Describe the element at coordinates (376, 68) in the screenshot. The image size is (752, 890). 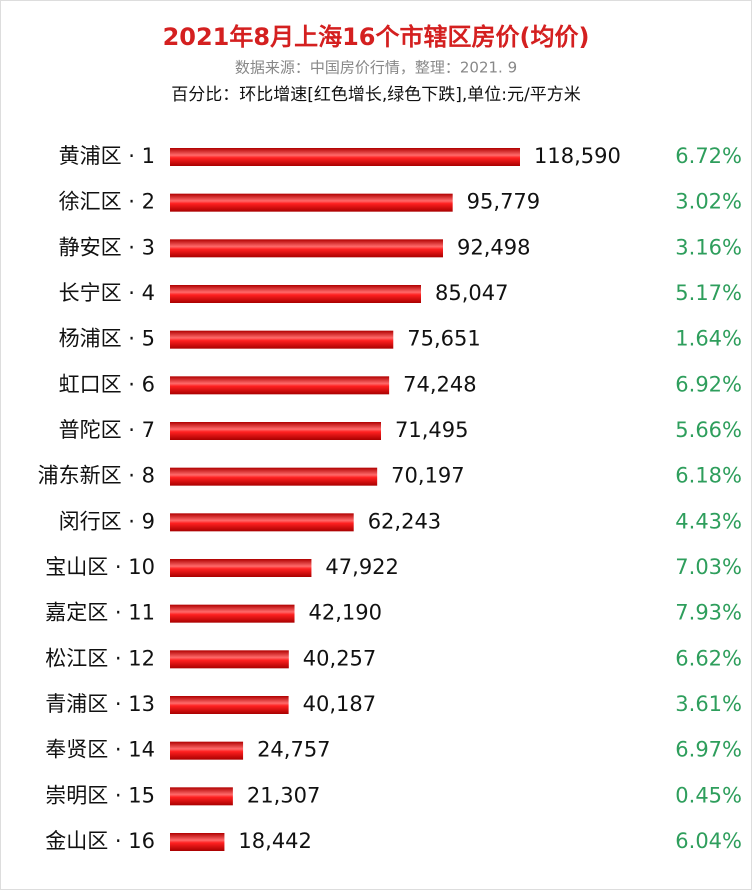
I see `subtitle: 数据来源：中国房价行情，整理：2021. 9` at that location.